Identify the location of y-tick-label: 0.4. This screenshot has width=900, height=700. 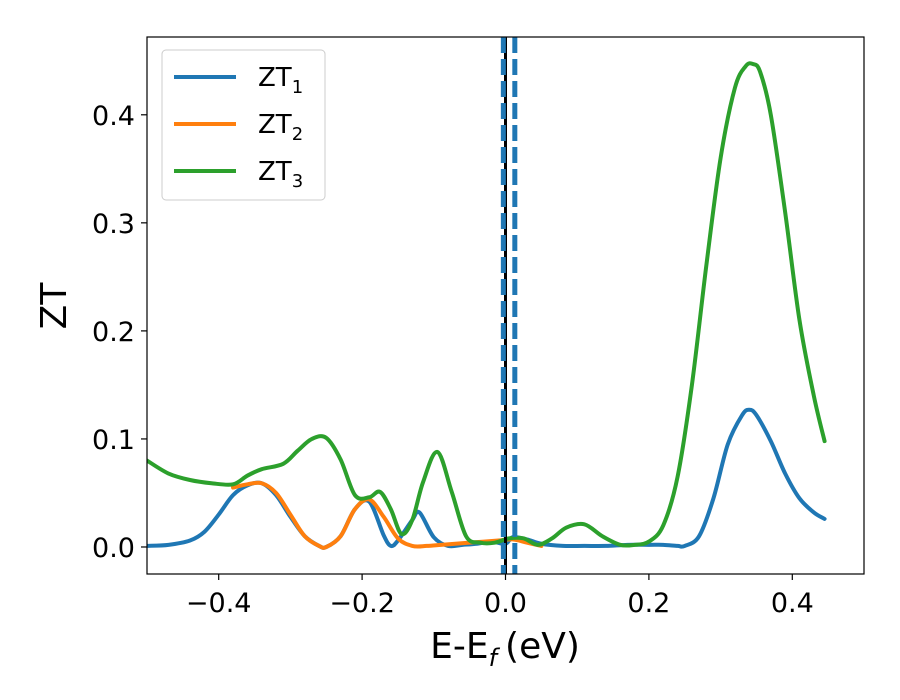
(113, 116).